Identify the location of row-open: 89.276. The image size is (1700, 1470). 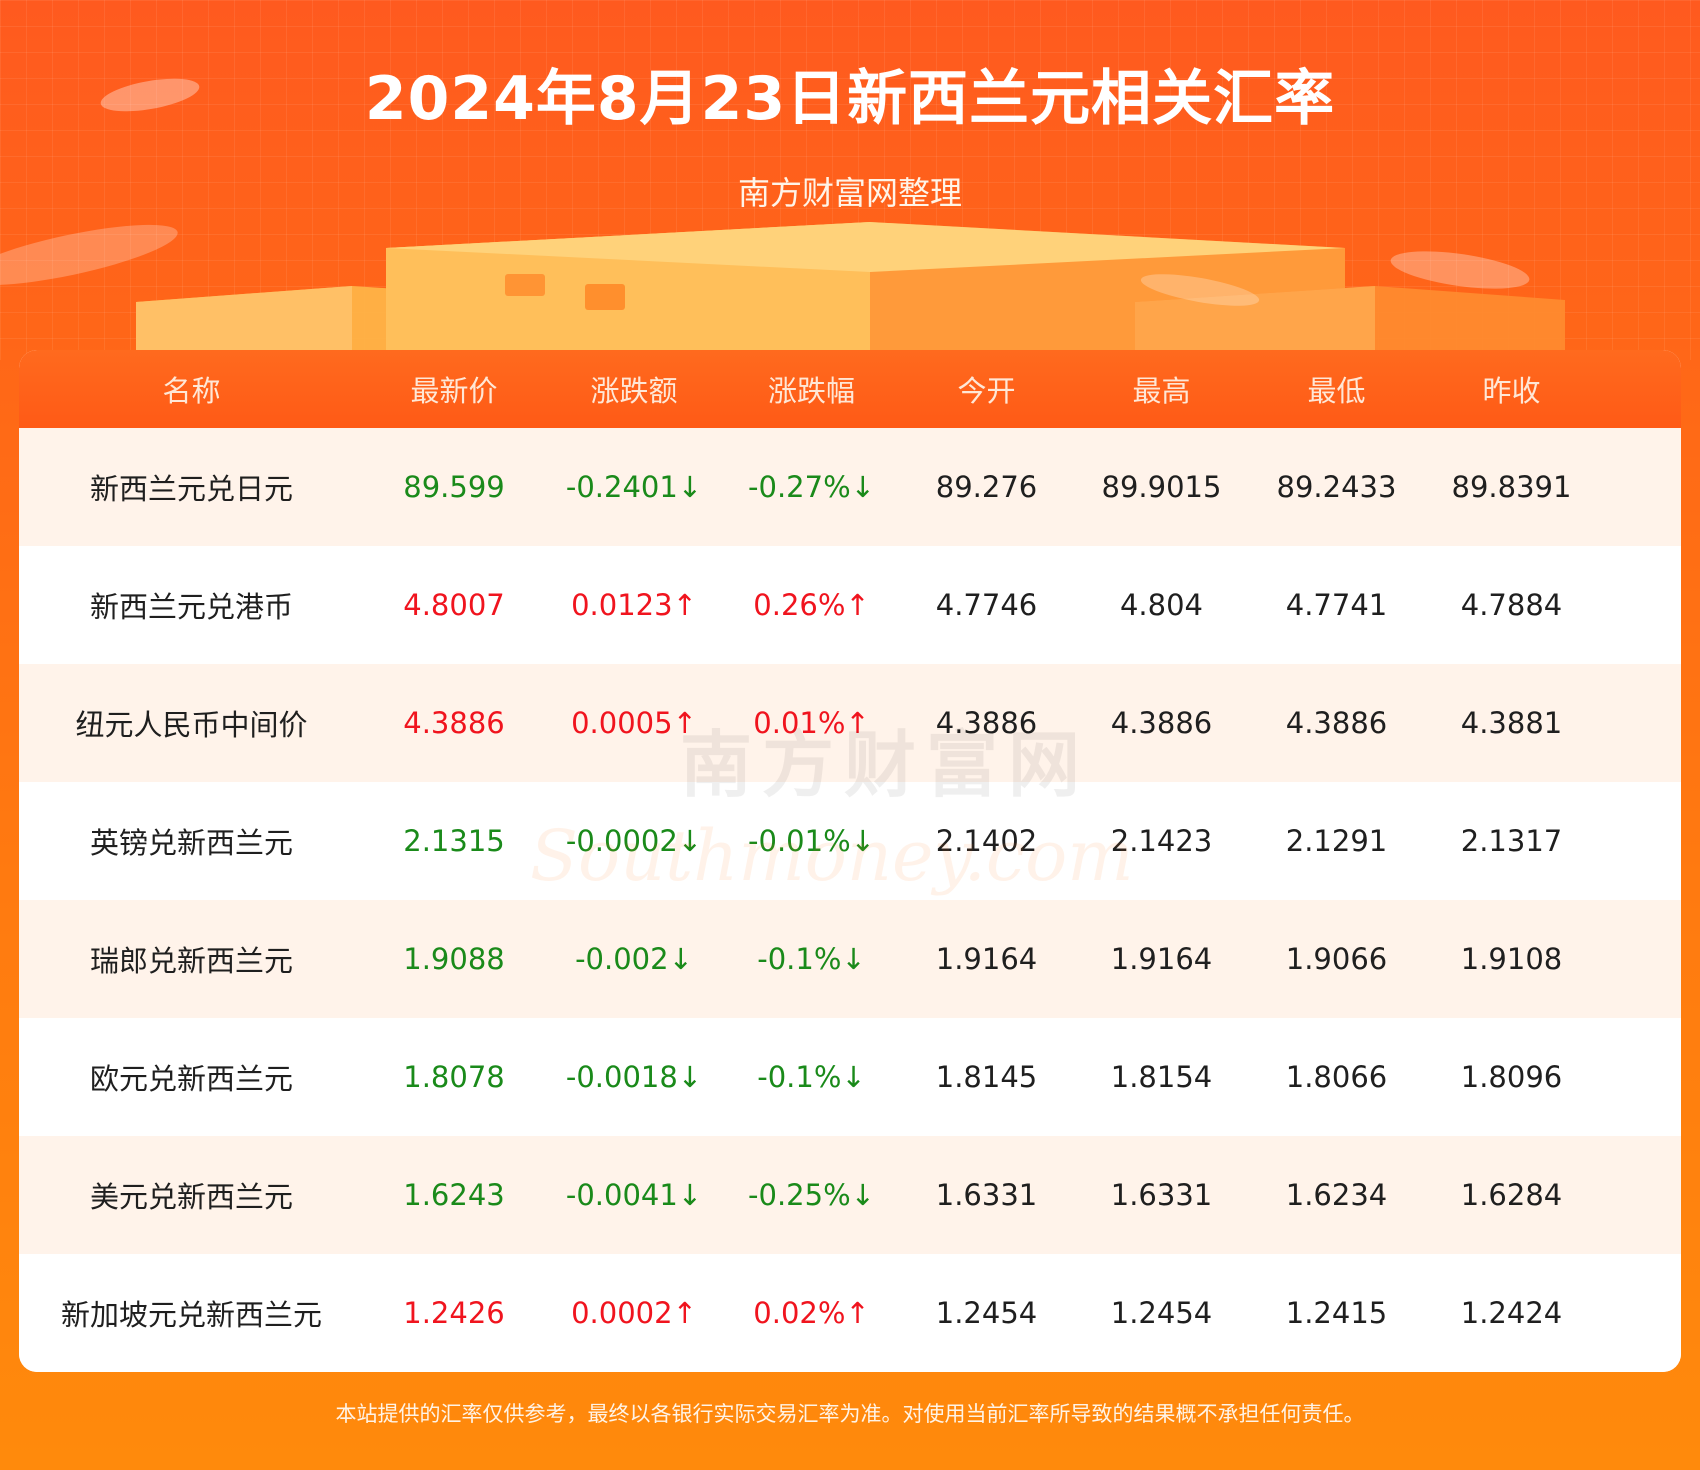
(986, 487).